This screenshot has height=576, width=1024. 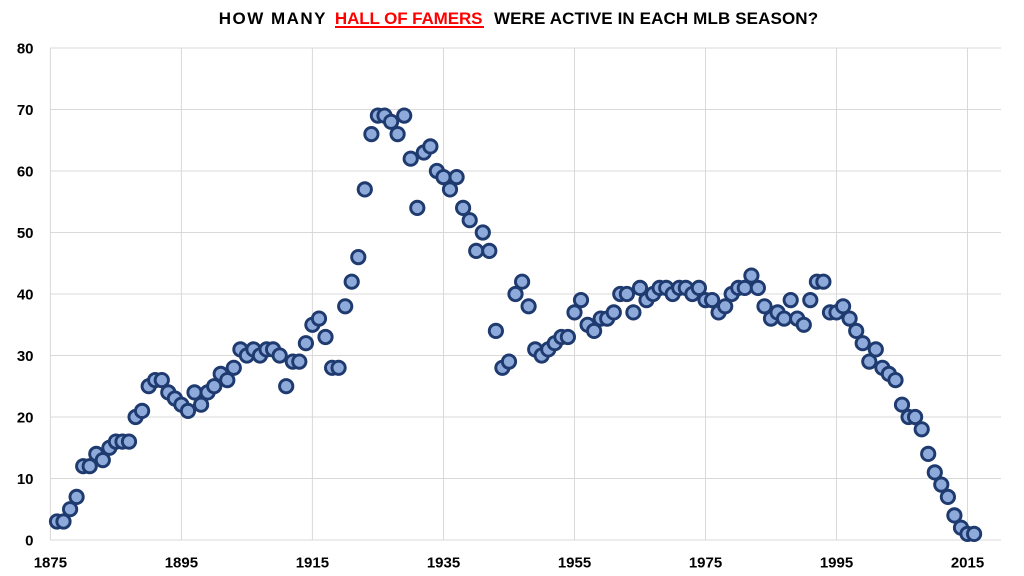 I want to click on svg-text: 1995, so click(x=836, y=563).